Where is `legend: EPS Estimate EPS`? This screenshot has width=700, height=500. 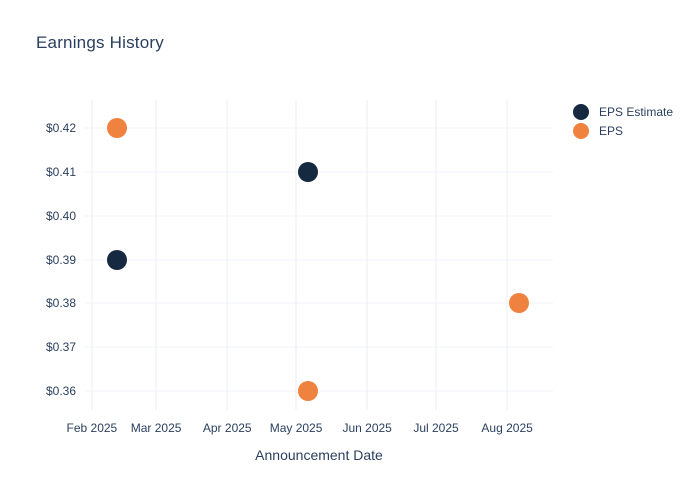
legend: EPS Estimate EPS is located at coordinates (623, 121).